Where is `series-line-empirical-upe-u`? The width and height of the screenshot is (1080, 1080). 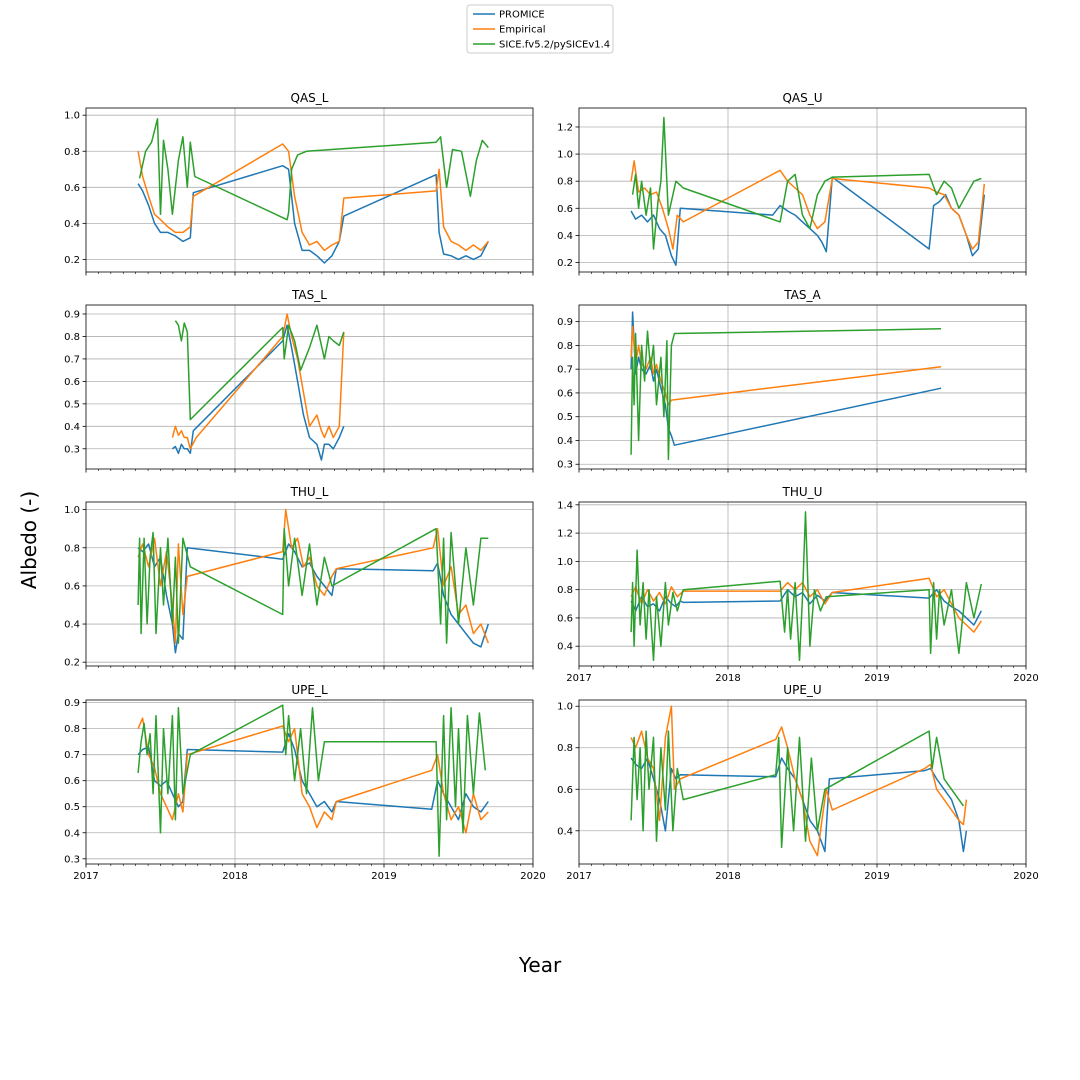 series-line-empirical-upe-u is located at coordinates (799, 781).